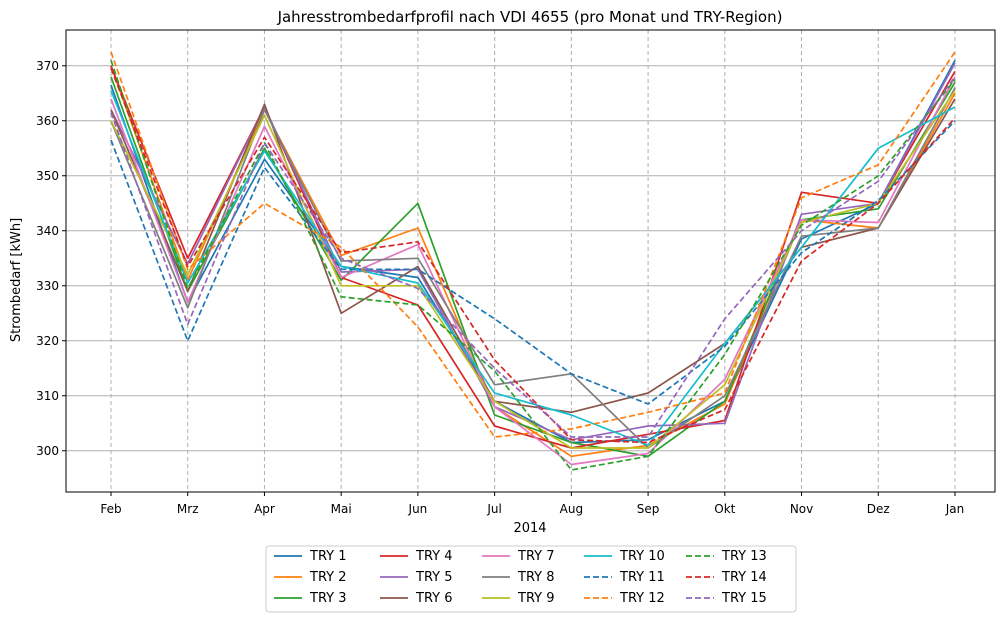 The height and width of the screenshot is (622, 1005). I want to click on y-tick-label-350: 350, so click(47, 176).